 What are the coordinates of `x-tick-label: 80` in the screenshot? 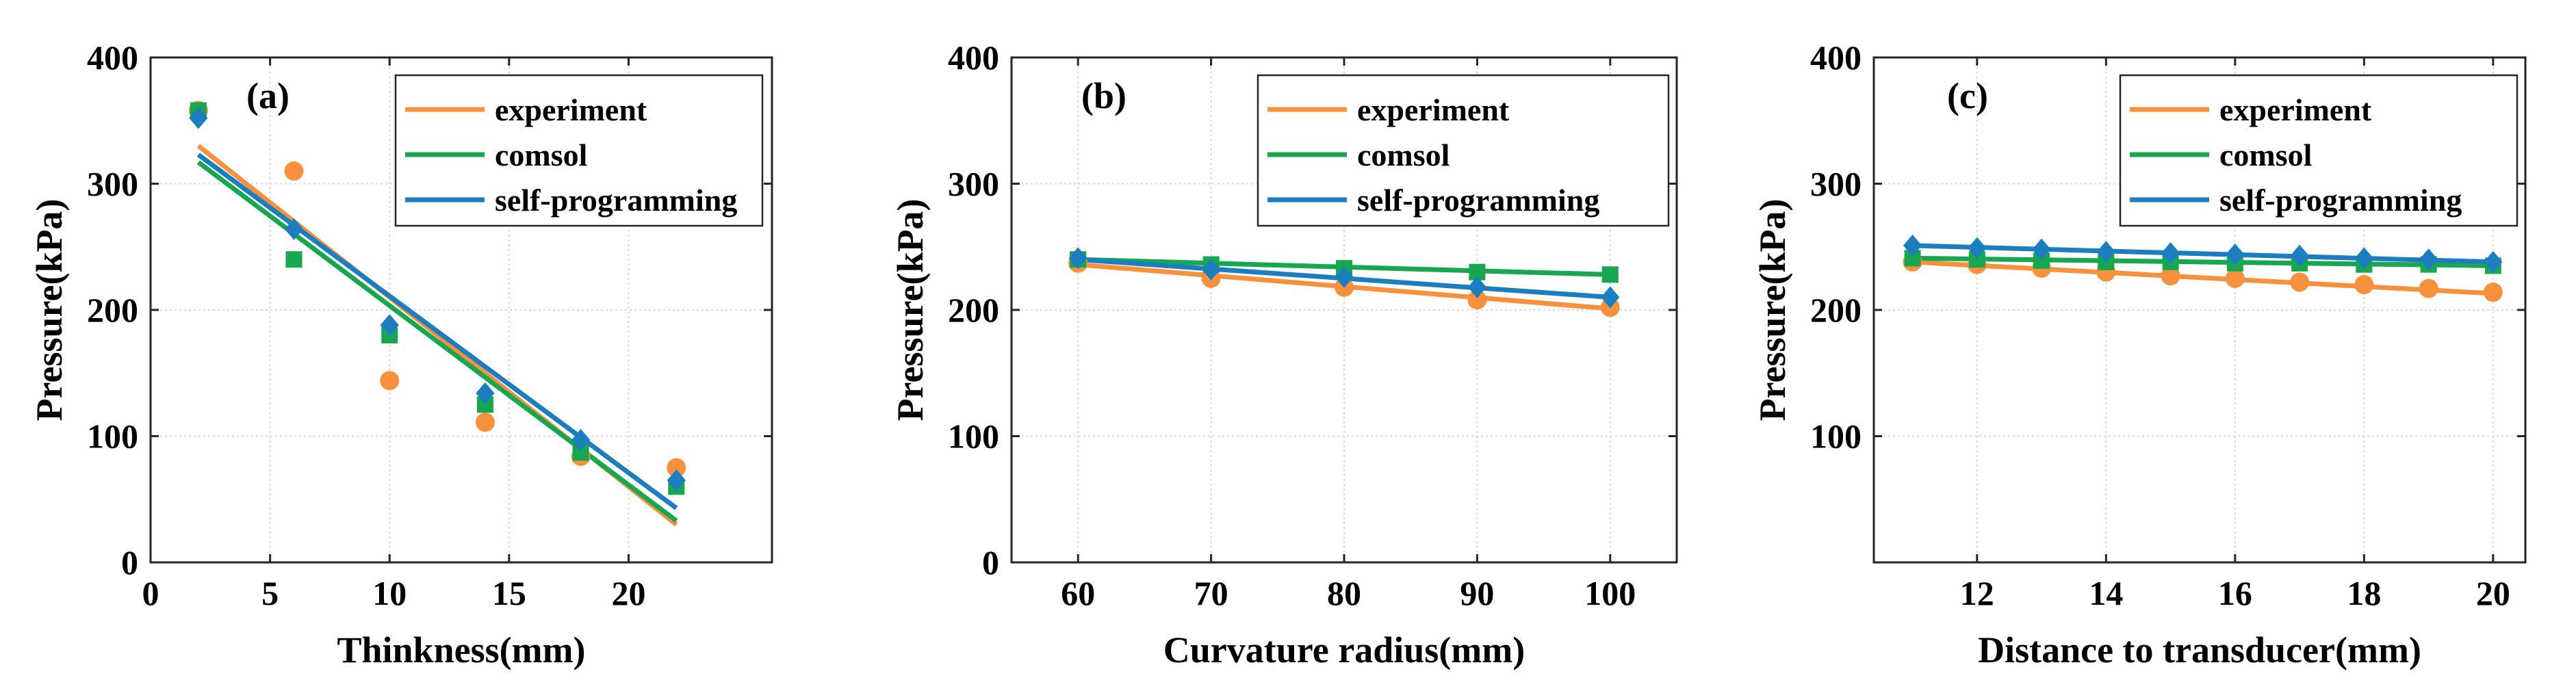 It's located at (1344, 593).